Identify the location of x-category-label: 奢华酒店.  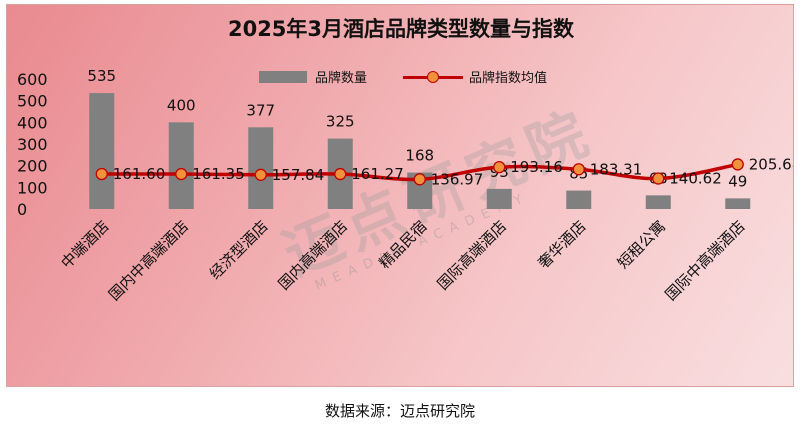
(561, 244).